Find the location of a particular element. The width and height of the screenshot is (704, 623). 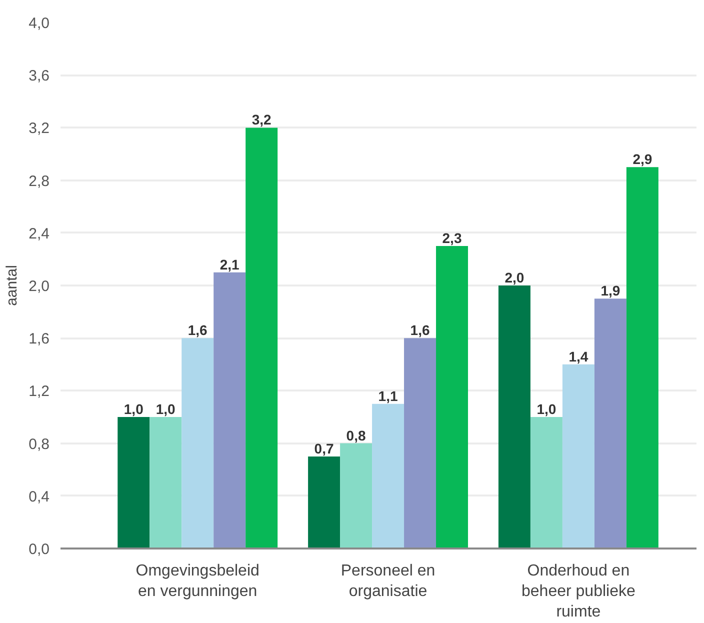

y-tick-label: 3,2 is located at coordinates (39, 129).